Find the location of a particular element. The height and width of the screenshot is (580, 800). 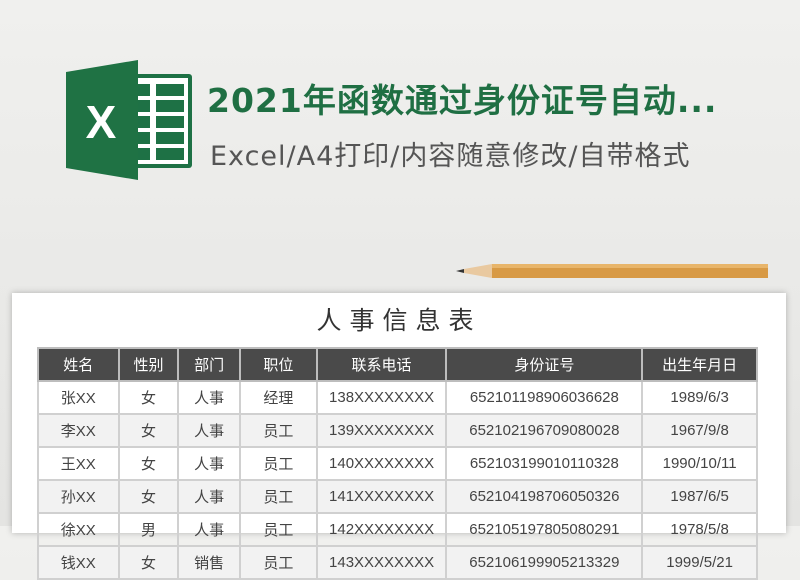

table-cell: 李XX is located at coordinates (78, 430).